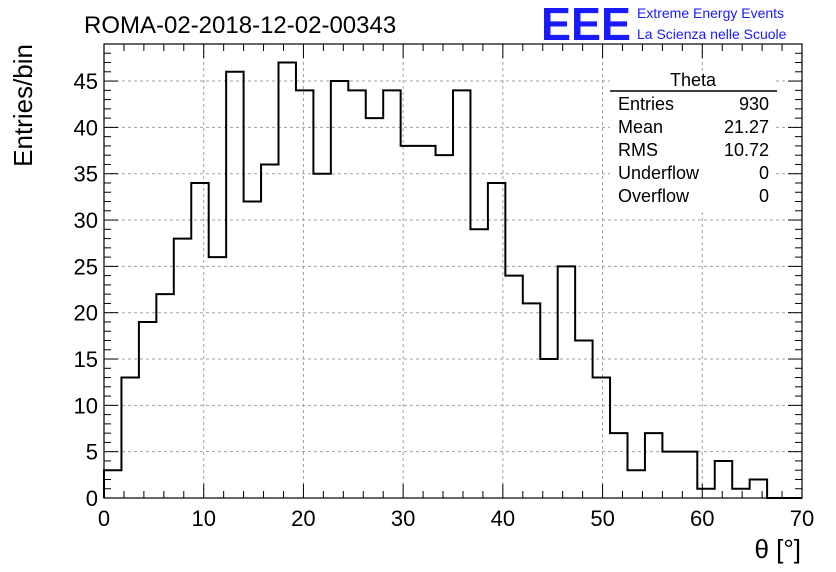  What do you see at coordinates (746, 150) in the screenshot?
I see `stats-value: 10.72` at bounding box center [746, 150].